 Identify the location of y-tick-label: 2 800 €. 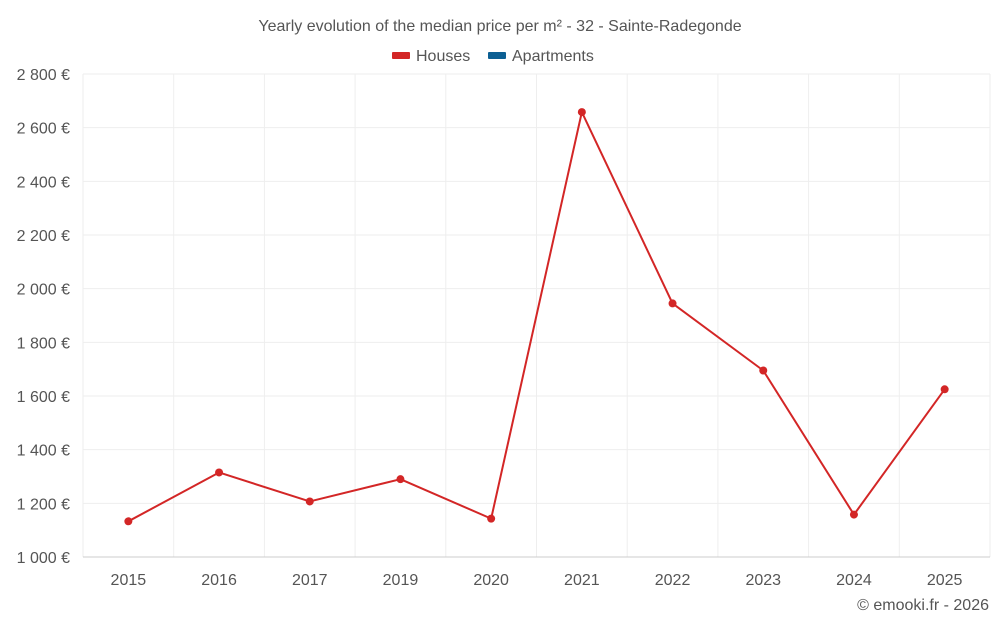
(43, 75).